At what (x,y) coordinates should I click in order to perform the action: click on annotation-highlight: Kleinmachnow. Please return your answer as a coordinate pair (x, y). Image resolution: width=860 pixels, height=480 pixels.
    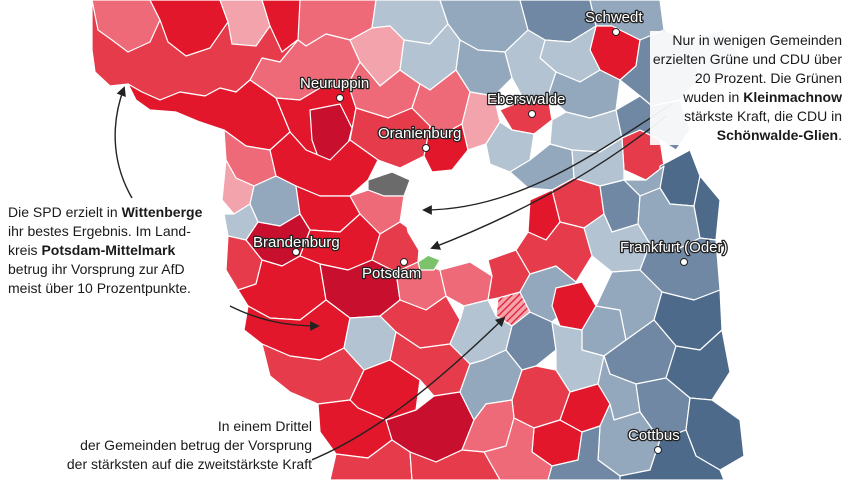
    Looking at the image, I should click on (792, 97).